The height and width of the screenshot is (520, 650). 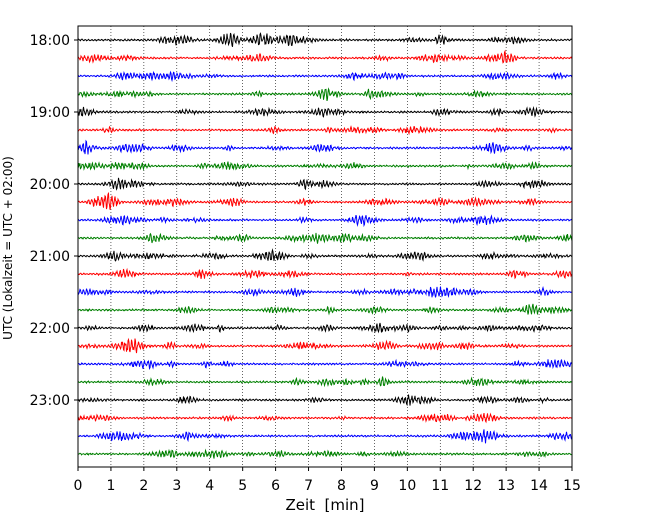 I want to click on x-axis-ticks: 0 1 2 3 4 5 6 7 8 9 10 11 12 13 14 15, so click(x=327, y=480).